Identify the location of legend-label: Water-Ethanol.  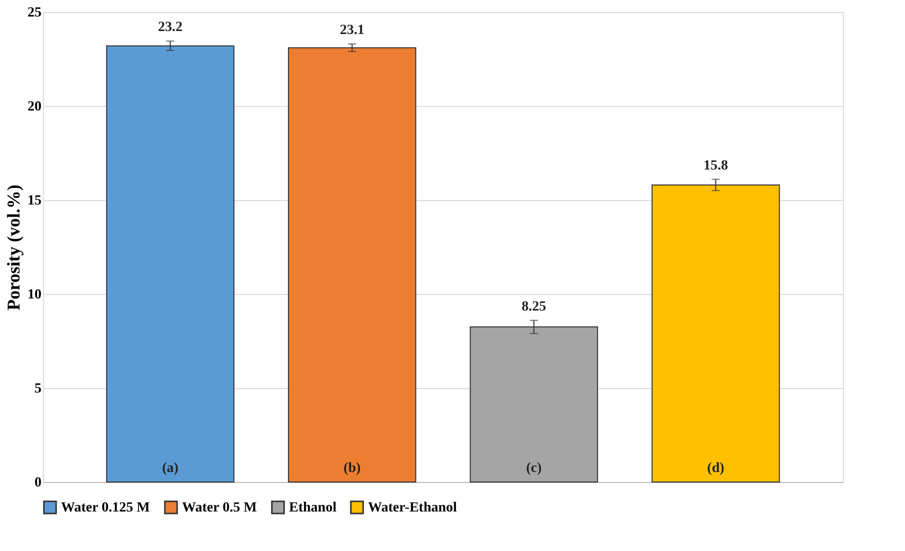
(413, 508).